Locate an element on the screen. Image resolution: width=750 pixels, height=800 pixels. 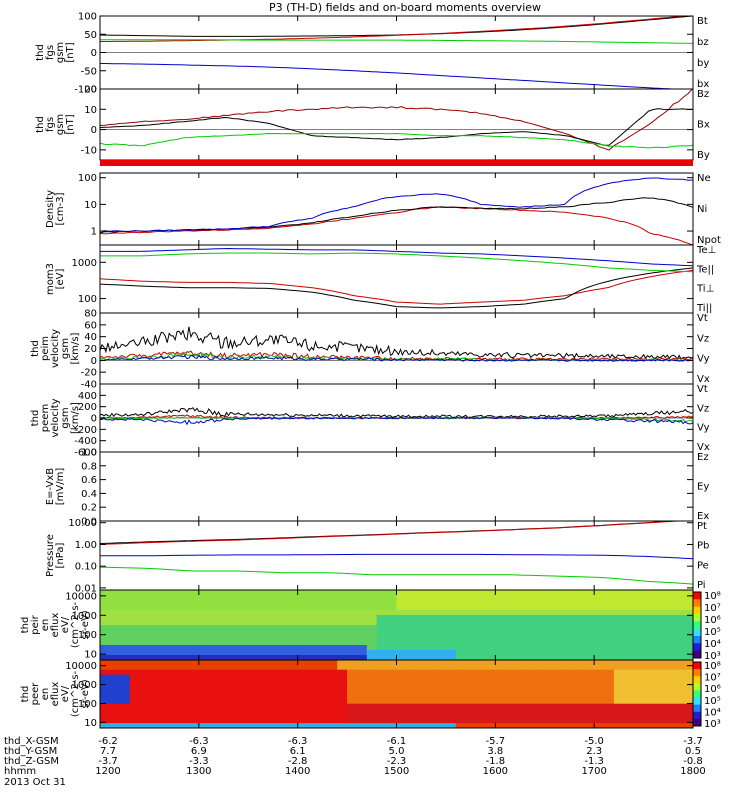
panel-temperature: 1000 100 mom3 [eV] Te⊥ Te|| Ti⊥ Ti|| is located at coordinates (380, 279).